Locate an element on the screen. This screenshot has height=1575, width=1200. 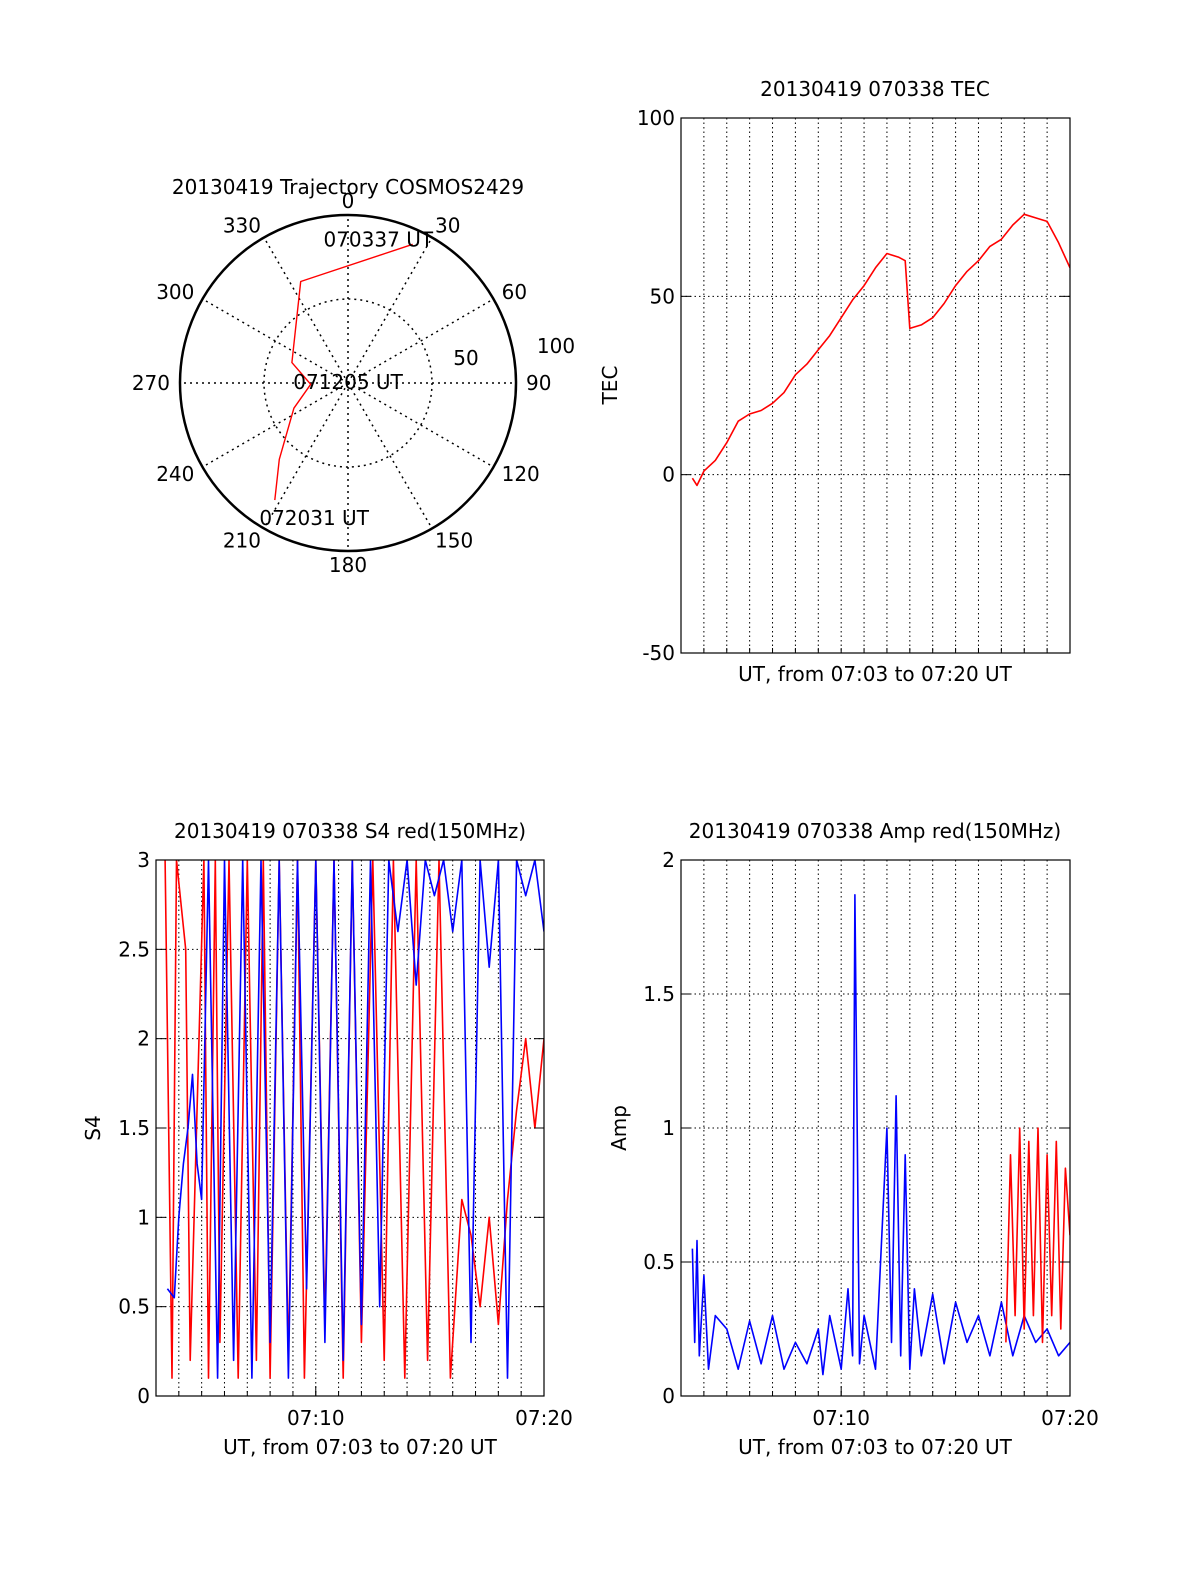
amp-title: 20130419 070338 Amp red(150MHz) is located at coordinates (875, 831).